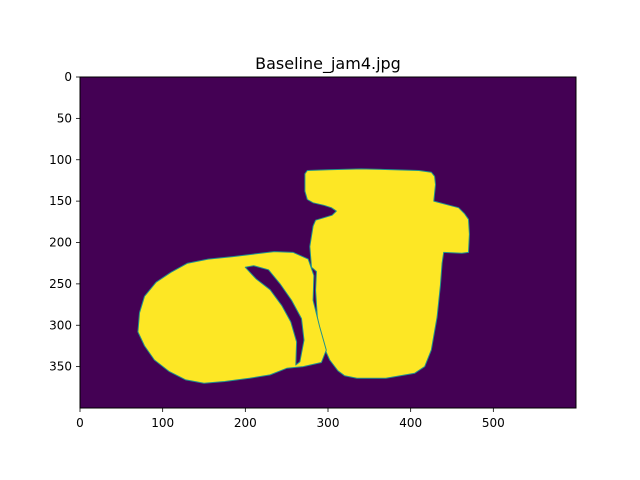  I want to click on mask-region-dark-gap-sliver, so click(274, 315).